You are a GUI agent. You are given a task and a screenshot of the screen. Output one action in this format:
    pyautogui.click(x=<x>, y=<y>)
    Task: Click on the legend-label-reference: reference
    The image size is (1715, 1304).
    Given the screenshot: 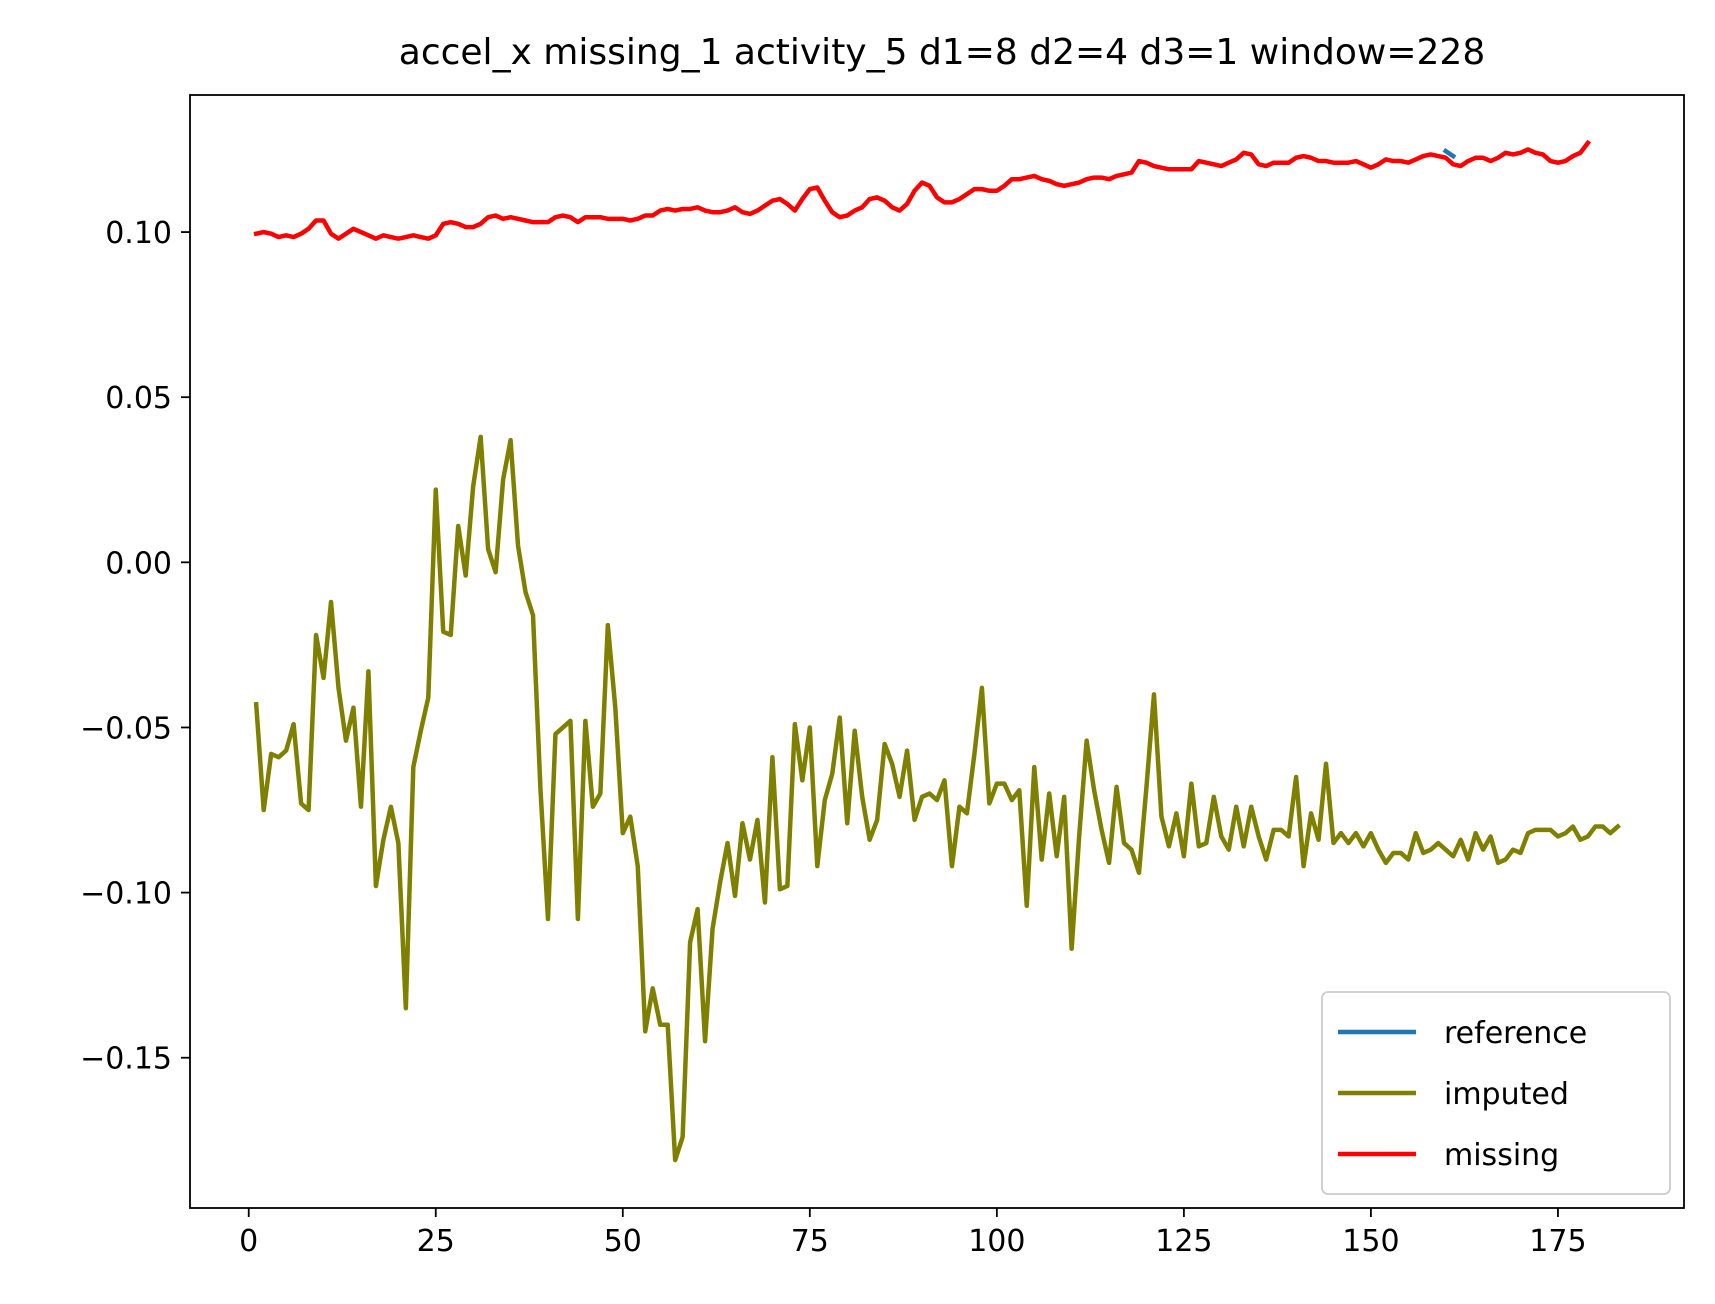 What is the action you would take?
    pyautogui.click(x=1515, y=1033)
    